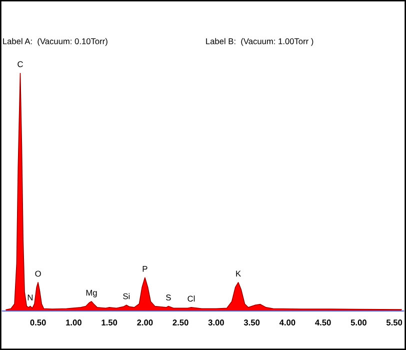  Describe the element at coordinates (358, 323) in the screenshot. I see `x-tick-label: 5.00` at that location.